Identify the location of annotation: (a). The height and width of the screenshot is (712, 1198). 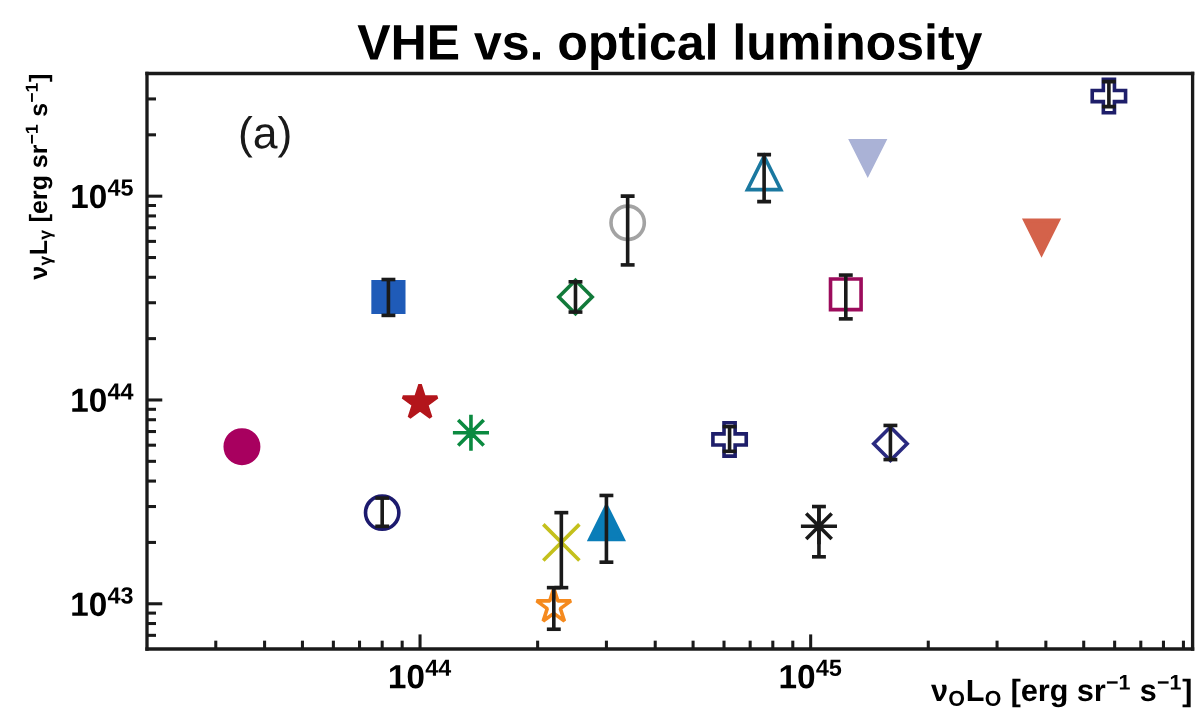
(265, 137).